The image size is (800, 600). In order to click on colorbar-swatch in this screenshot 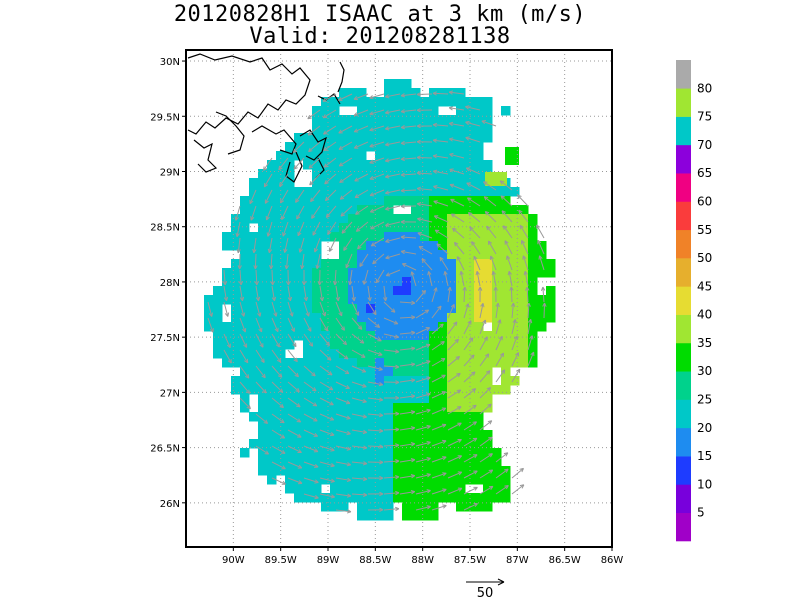, I will do `click(683, 527)`.